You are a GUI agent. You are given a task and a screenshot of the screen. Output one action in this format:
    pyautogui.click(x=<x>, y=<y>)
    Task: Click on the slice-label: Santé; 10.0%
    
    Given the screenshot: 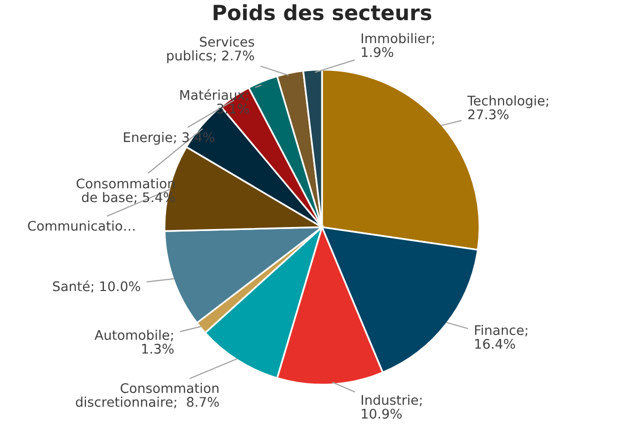 What is the action you would take?
    pyautogui.click(x=96, y=286)
    